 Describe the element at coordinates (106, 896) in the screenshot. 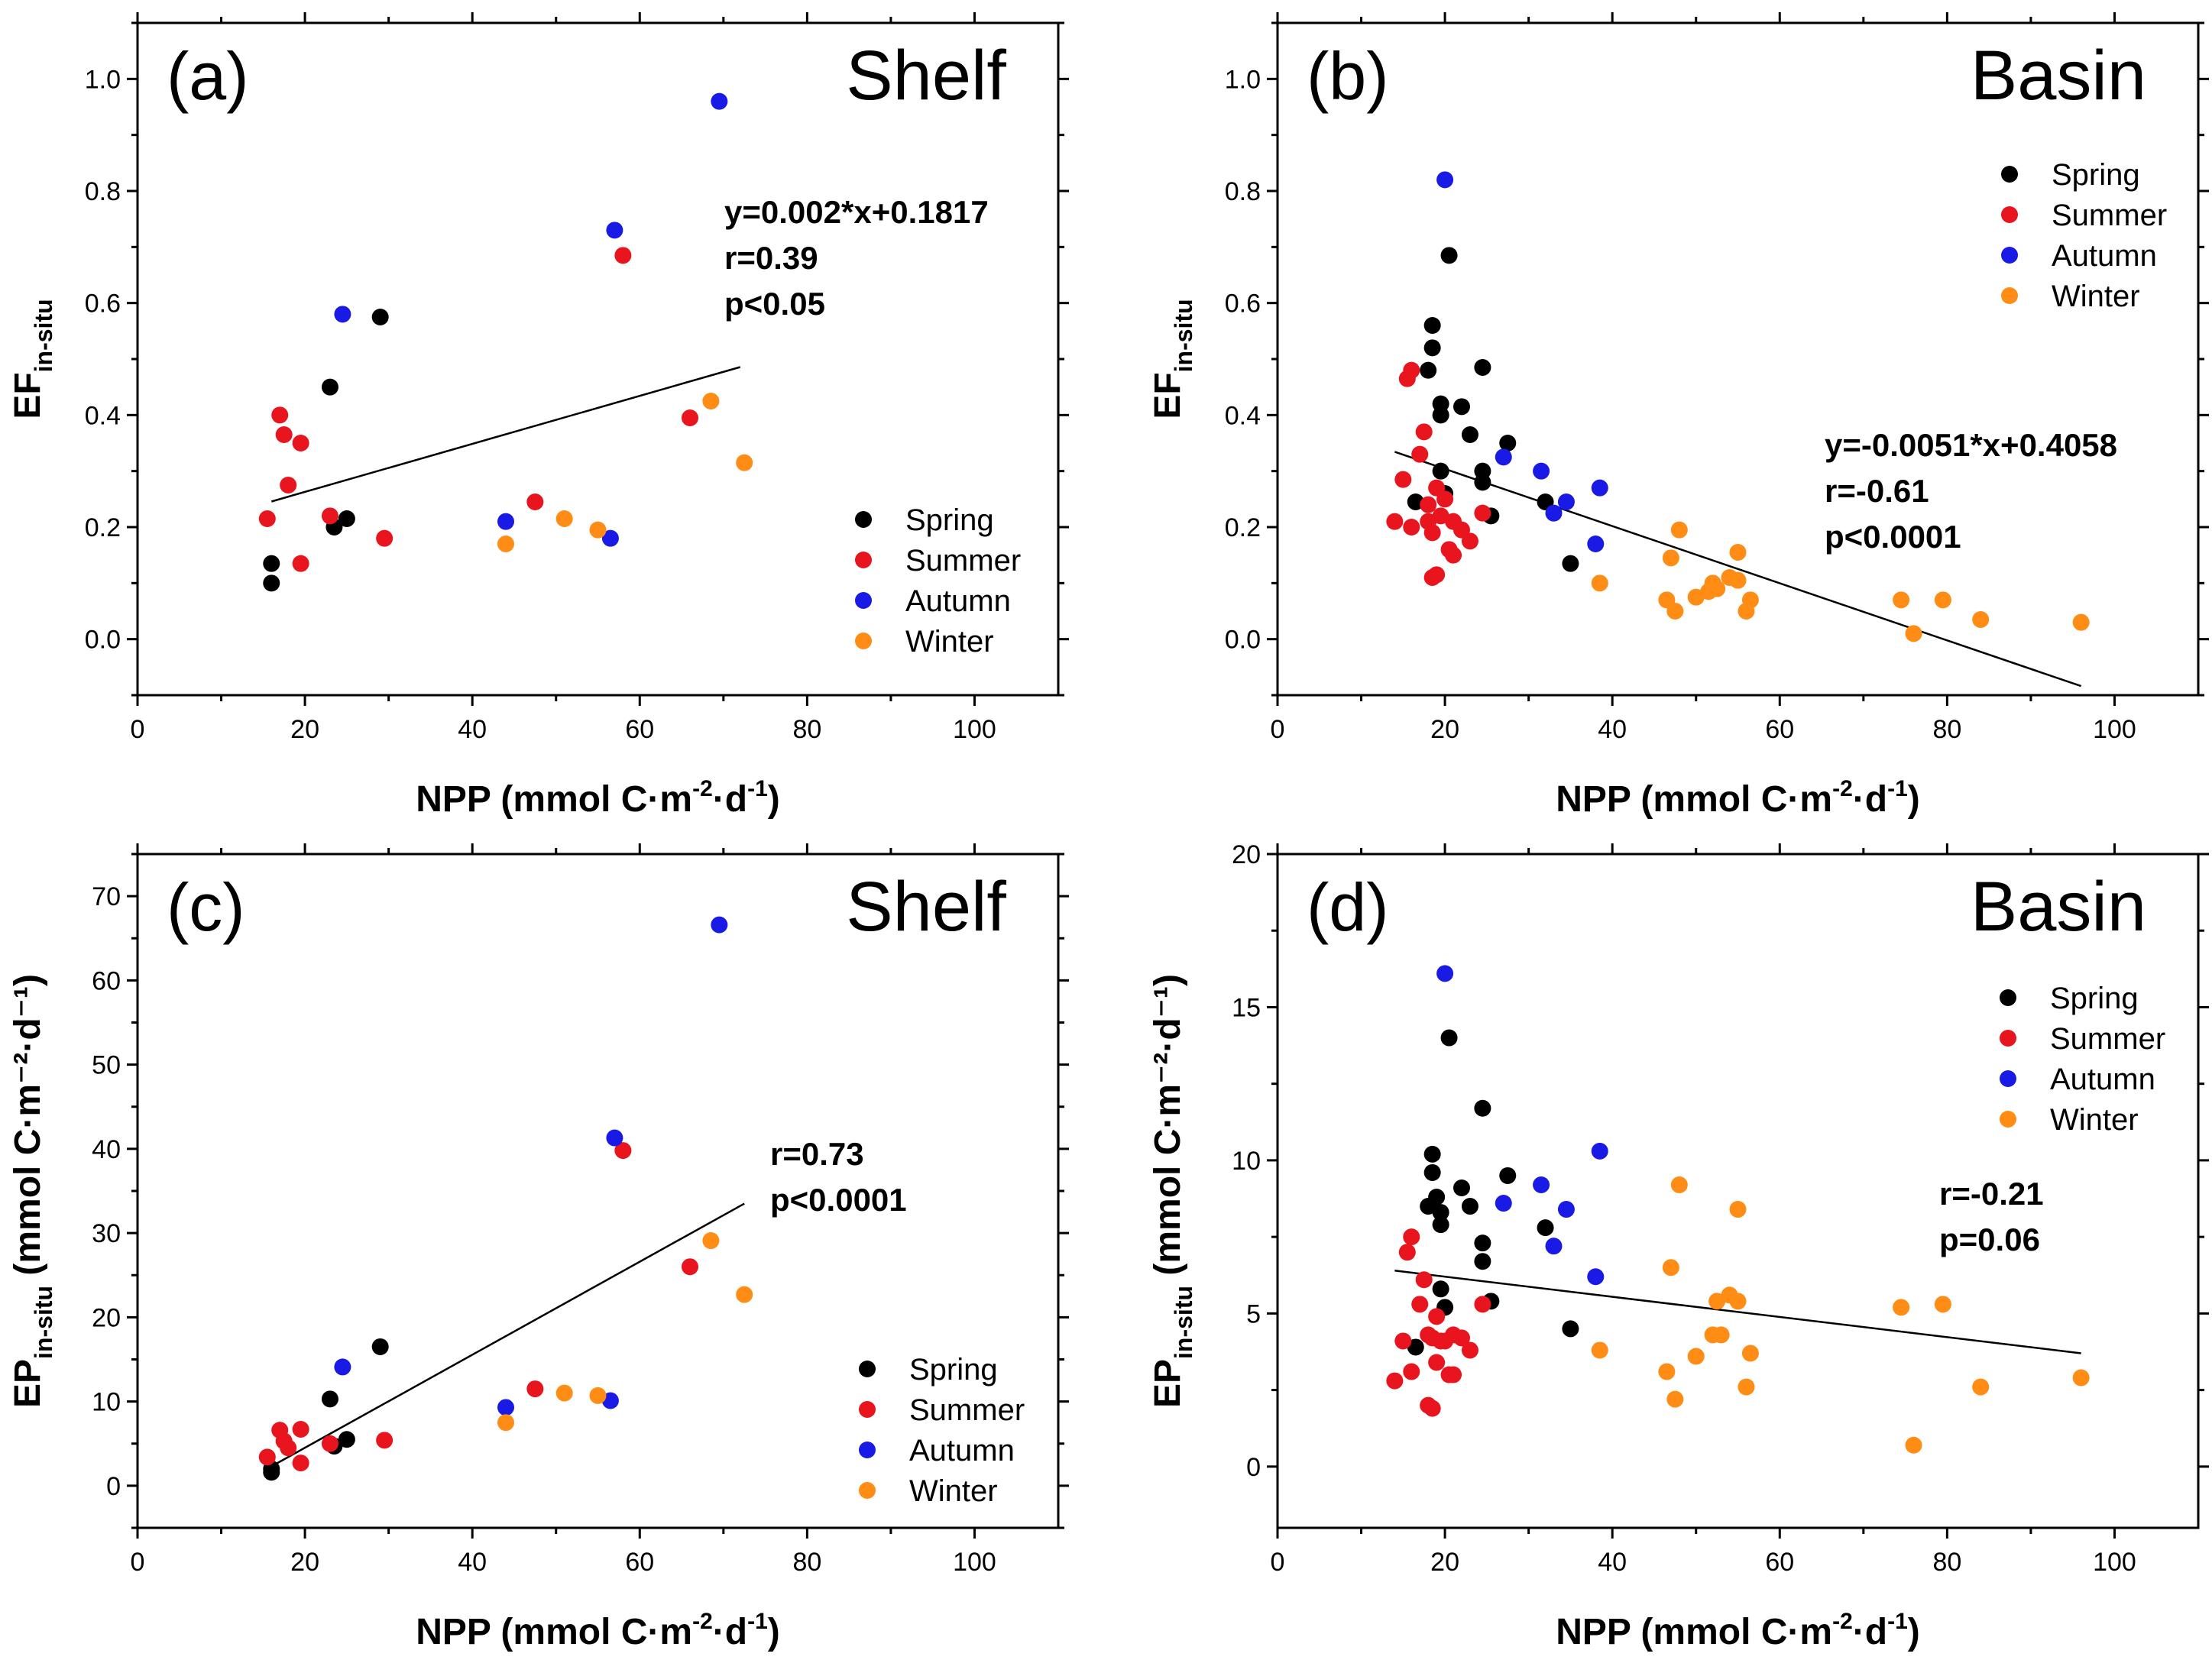

I see `y-tick-label: 70` at that location.